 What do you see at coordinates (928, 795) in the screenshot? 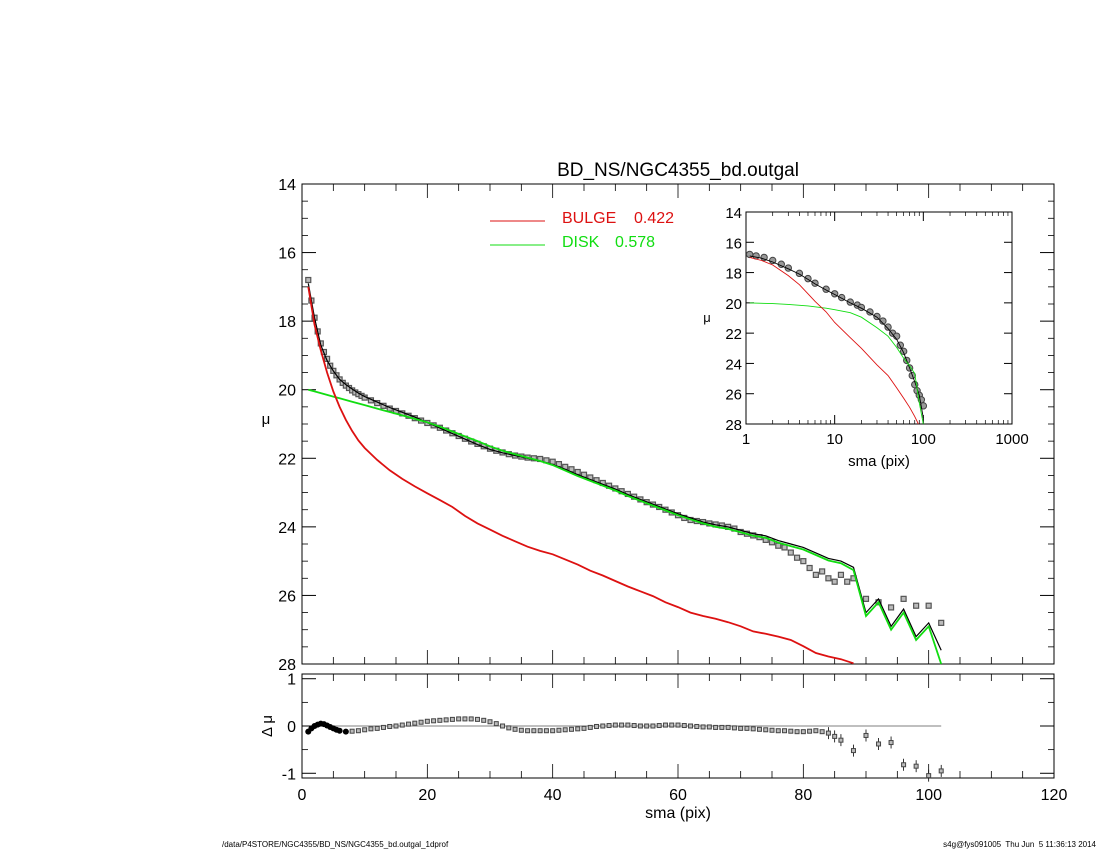
I see `x-tick-label: 100` at bounding box center [928, 795].